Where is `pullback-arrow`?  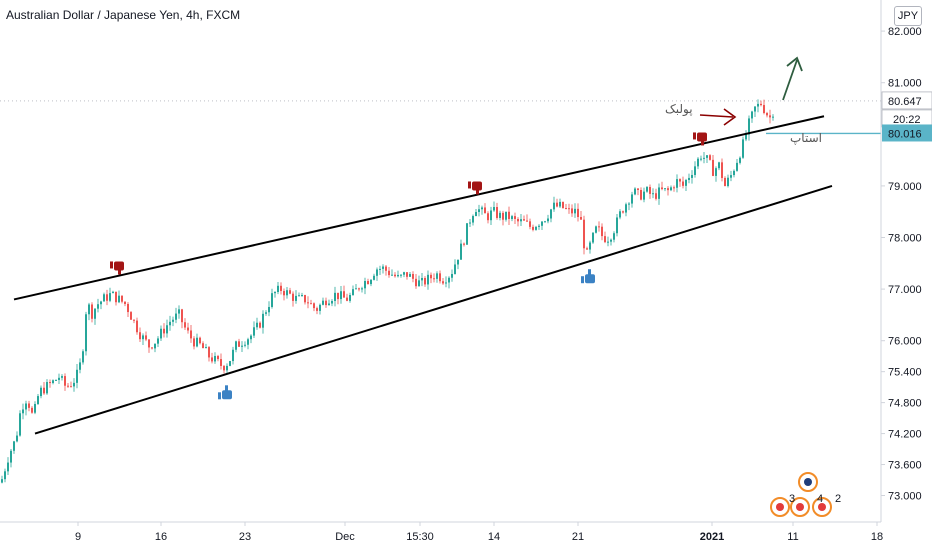 pullback-arrow is located at coordinates (716, 116).